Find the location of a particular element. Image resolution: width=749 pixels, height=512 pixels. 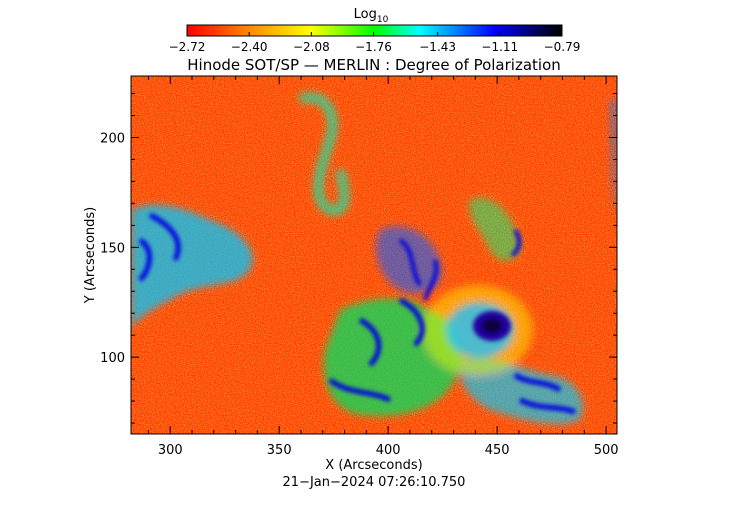

x-tick-label: 400 is located at coordinates (388, 450).